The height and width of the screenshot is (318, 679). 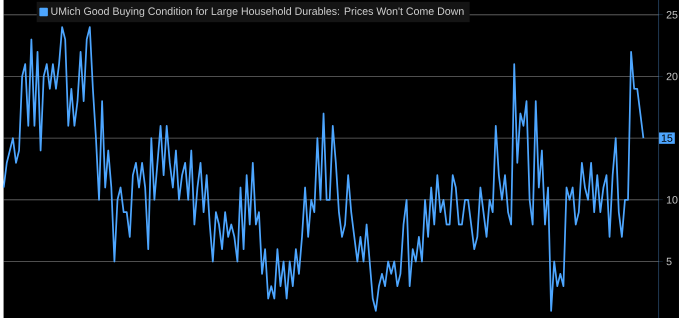 I want to click on legend-label: UMich Good Buying Condition for Large Household Durables: Prices Won't Come Down, so click(x=257, y=12).